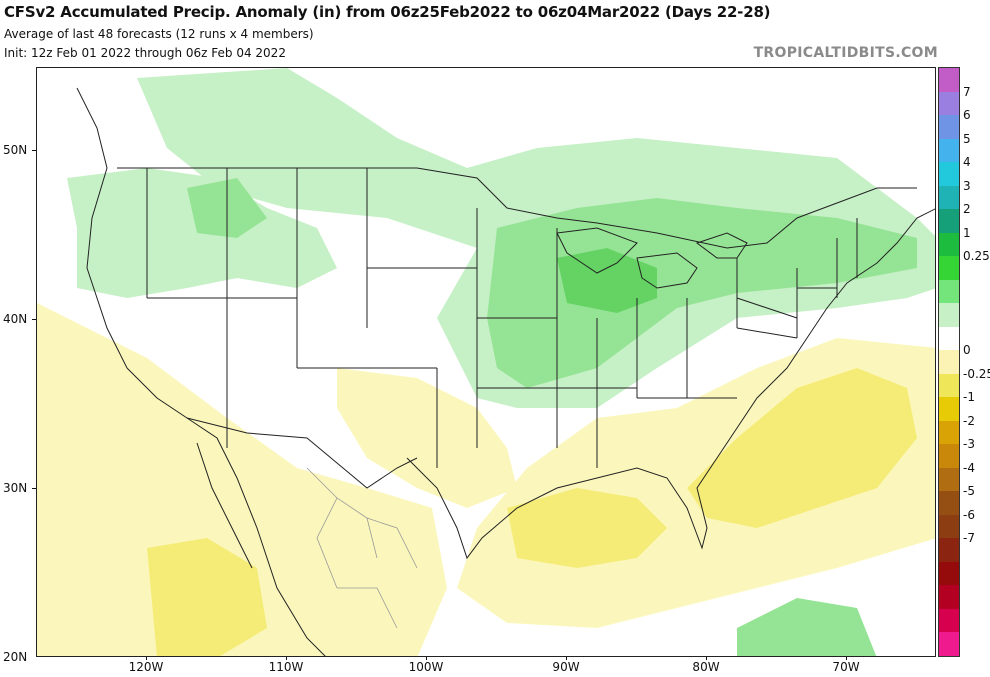 The width and height of the screenshot is (990, 677). I want to click on great-lakes, so click(652, 258).